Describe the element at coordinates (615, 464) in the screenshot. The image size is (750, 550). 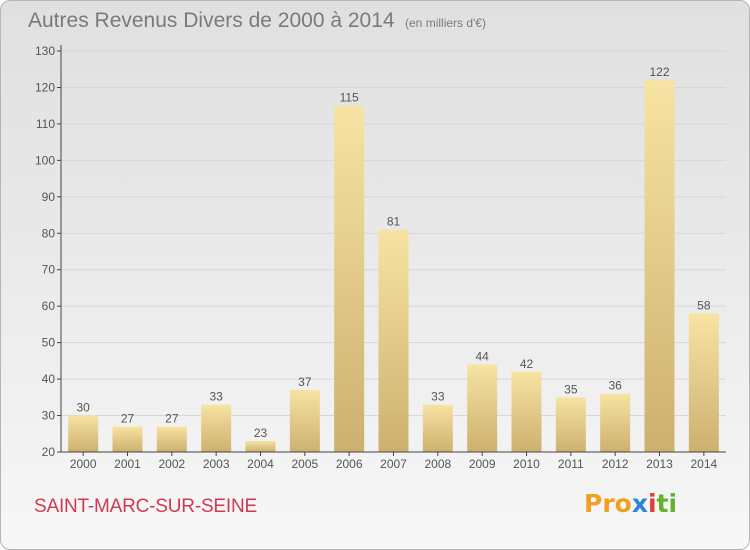
I see `x-tick-label: 2012` at that location.